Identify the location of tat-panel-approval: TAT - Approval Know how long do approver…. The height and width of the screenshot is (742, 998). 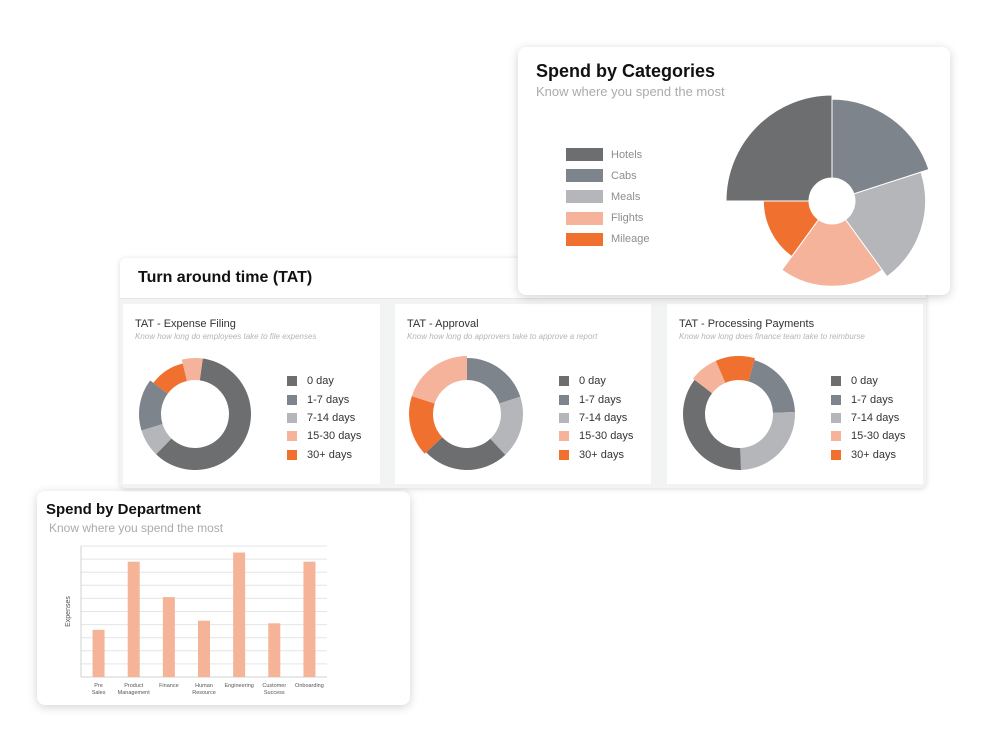
(523, 394).